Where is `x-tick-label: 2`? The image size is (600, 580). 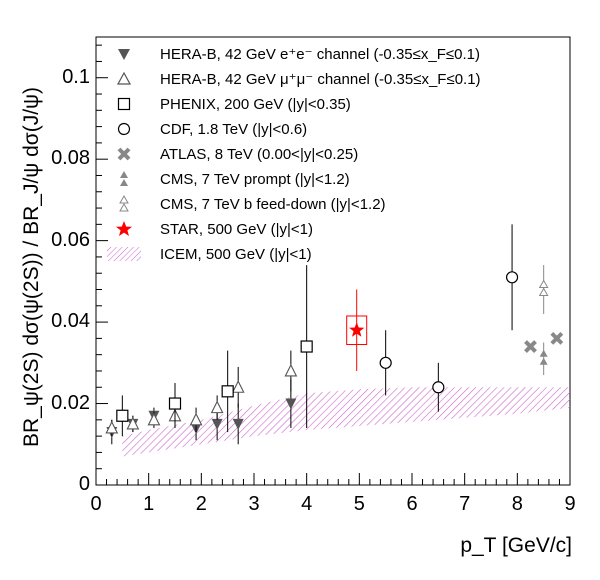
x-tick-label: 2 is located at coordinates (201, 504).